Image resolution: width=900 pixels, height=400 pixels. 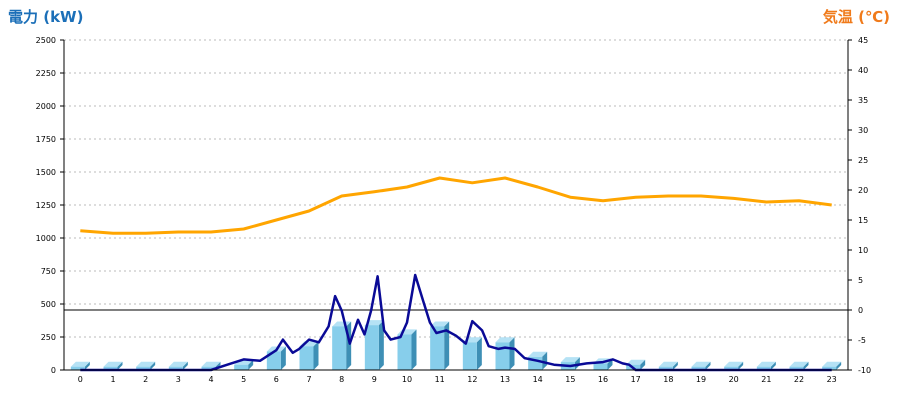 What do you see at coordinates (46, 40) in the screenshot?
I see `left-tick-label: 2500` at bounding box center [46, 40].